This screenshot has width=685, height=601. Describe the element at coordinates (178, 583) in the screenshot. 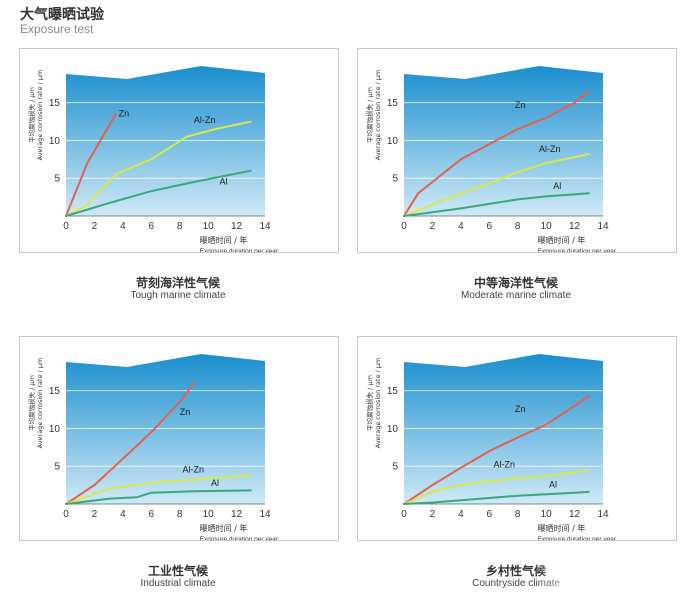

I see `chart-caption-en: Industrial climate` at that location.